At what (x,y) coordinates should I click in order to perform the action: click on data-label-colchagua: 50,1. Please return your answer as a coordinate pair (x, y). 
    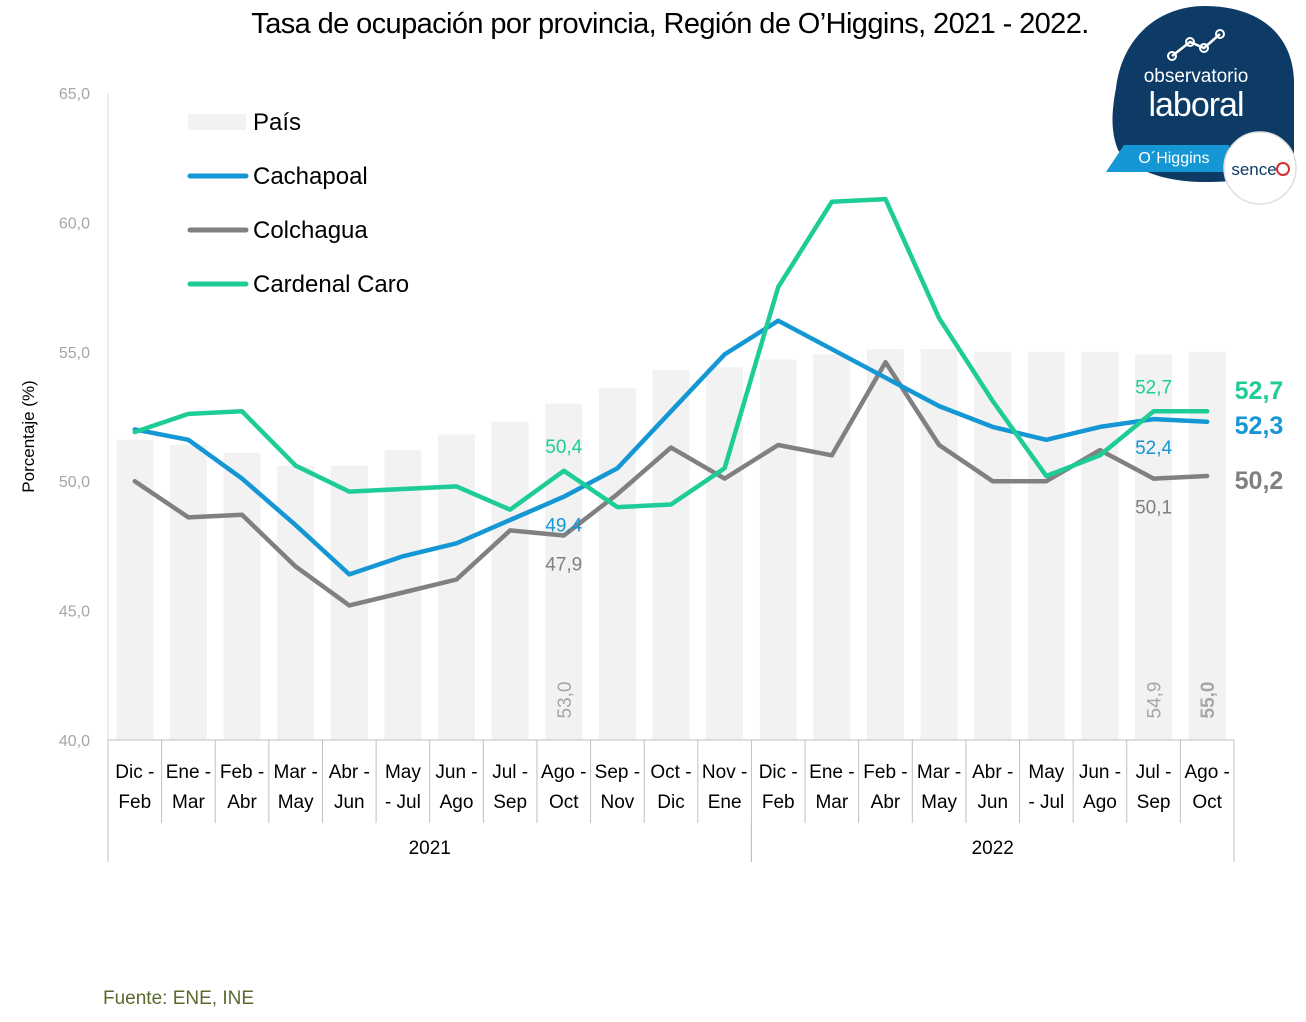
    Looking at the image, I should click on (1153, 508).